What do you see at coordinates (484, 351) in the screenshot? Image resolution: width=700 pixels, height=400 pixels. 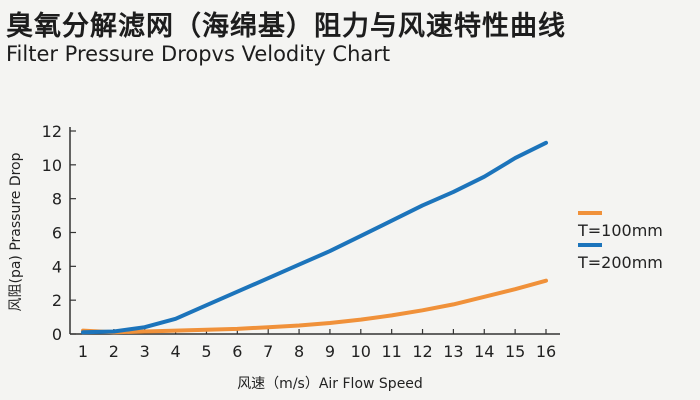 I see `x-tick-label: 14` at bounding box center [484, 351].